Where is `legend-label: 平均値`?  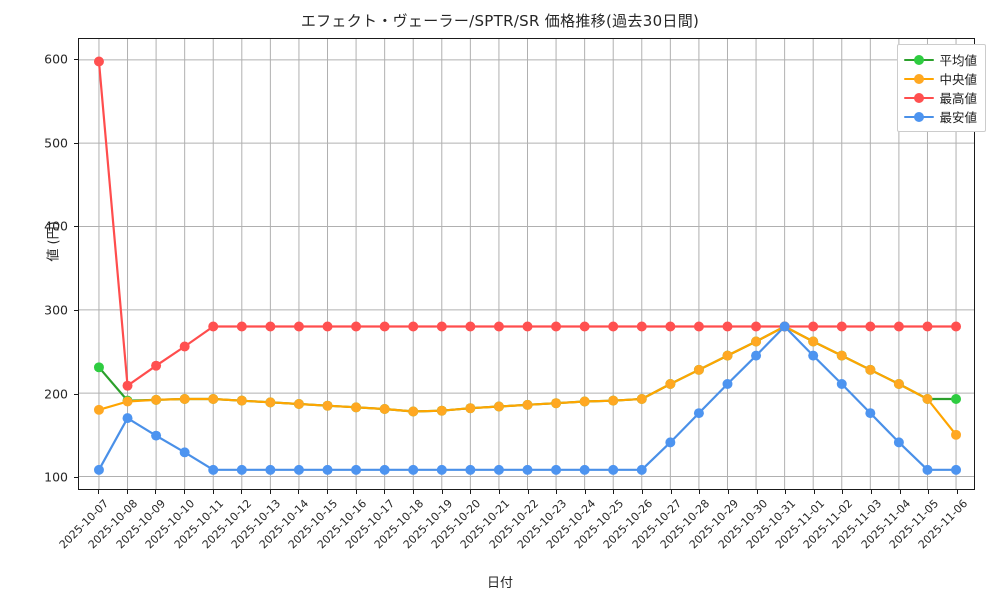 legend-label: 平均値 is located at coordinates (958, 60).